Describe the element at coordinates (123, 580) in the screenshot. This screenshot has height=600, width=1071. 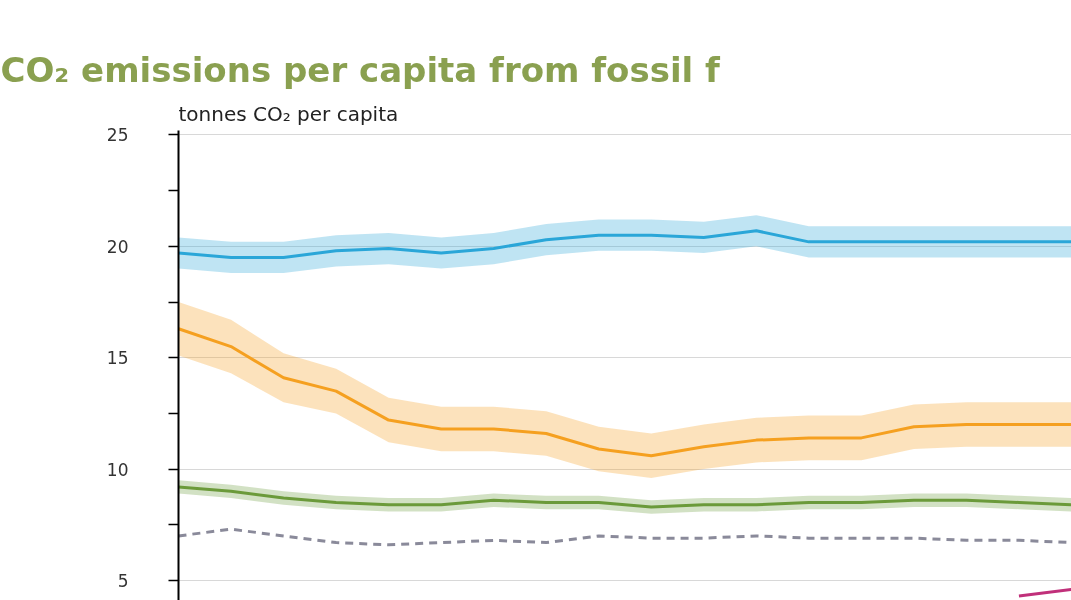
I see `y-tick-label: 5` at that location.